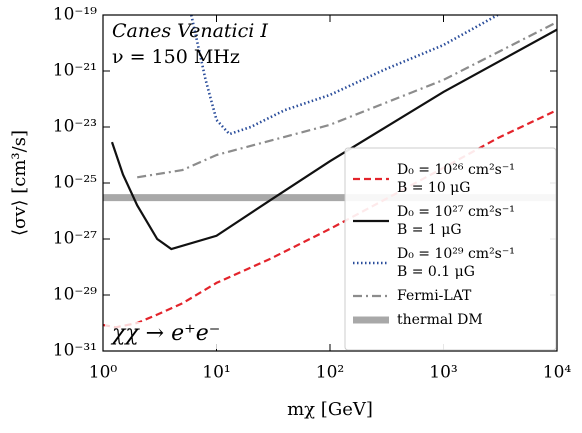 Image resolution: width=582 pixels, height=433 pixels. Describe the element at coordinates (75, 71) in the screenshot. I see `y-tick-label: 10⁻²¹` at that location.